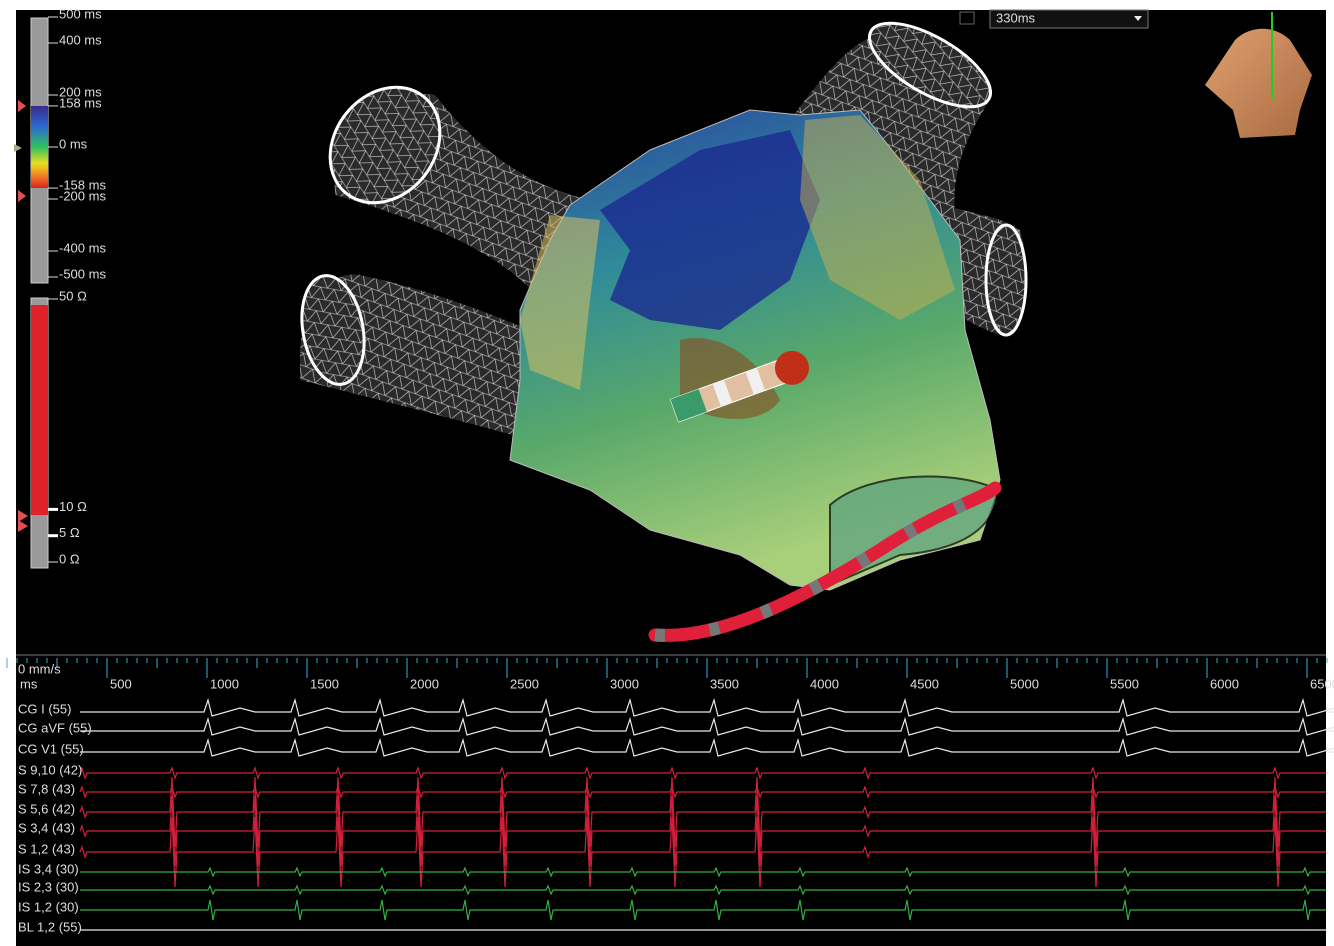  Describe the element at coordinates (48, 886) in the screenshot. I see `channel-label: IS 2,3 (30)` at that location.